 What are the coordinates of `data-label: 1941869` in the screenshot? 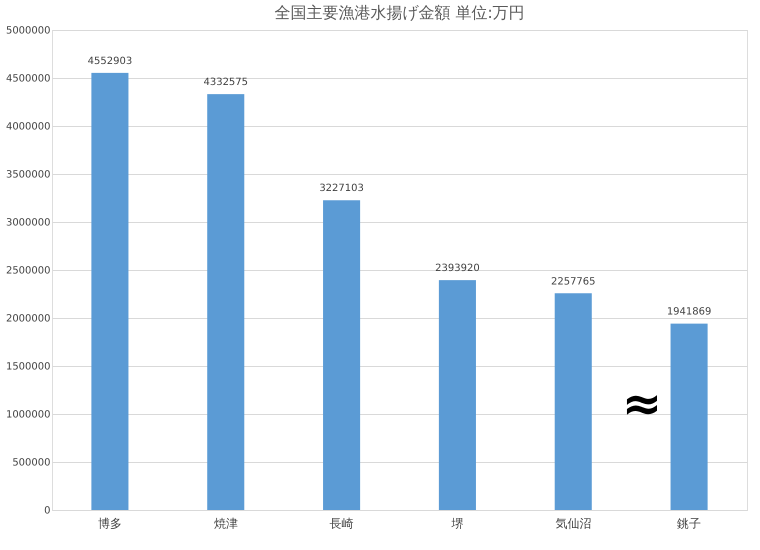 It's located at (689, 312).